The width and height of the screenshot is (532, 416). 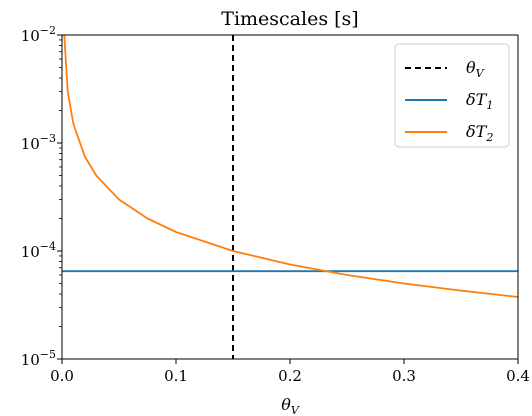 What do you see at coordinates (290, 405) in the screenshot?
I see `x-axis-label: θV` at bounding box center [290, 405].